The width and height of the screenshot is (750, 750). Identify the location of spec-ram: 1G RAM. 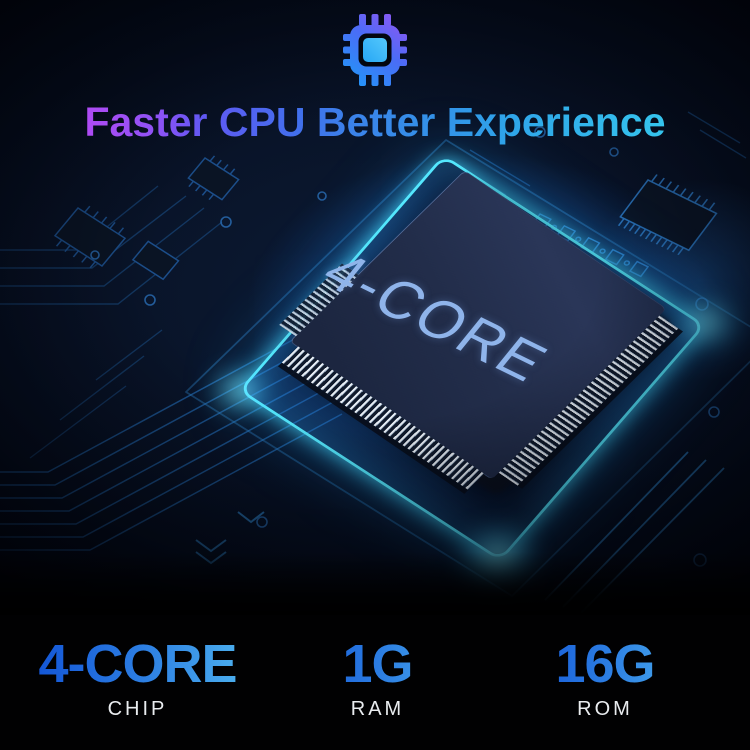
(377, 678).